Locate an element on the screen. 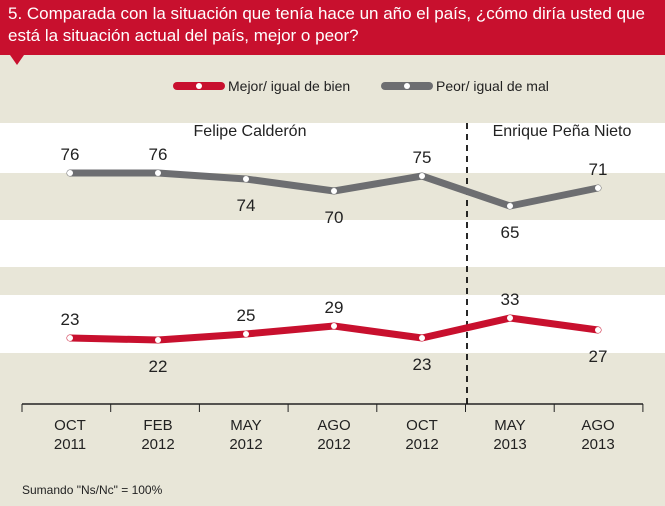 The width and height of the screenshot is (665, 506). peor-series-data-label: 75 is located at coordinates (422, 157).